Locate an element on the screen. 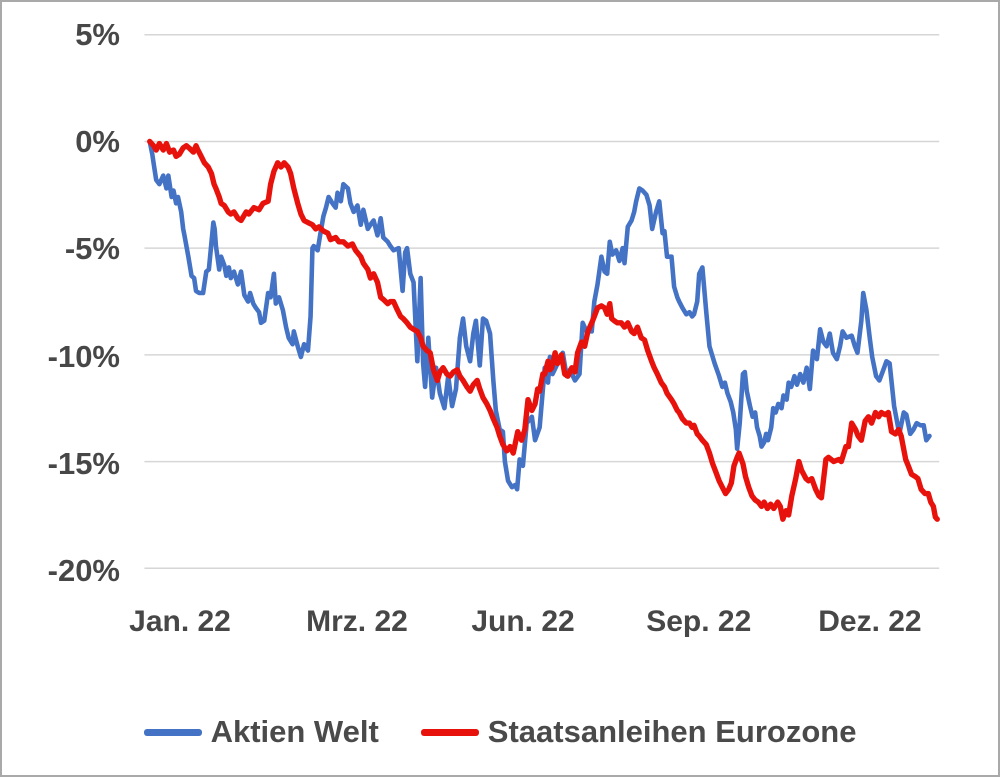  y-tick-label: -20% is located at coordinates (83, 571).